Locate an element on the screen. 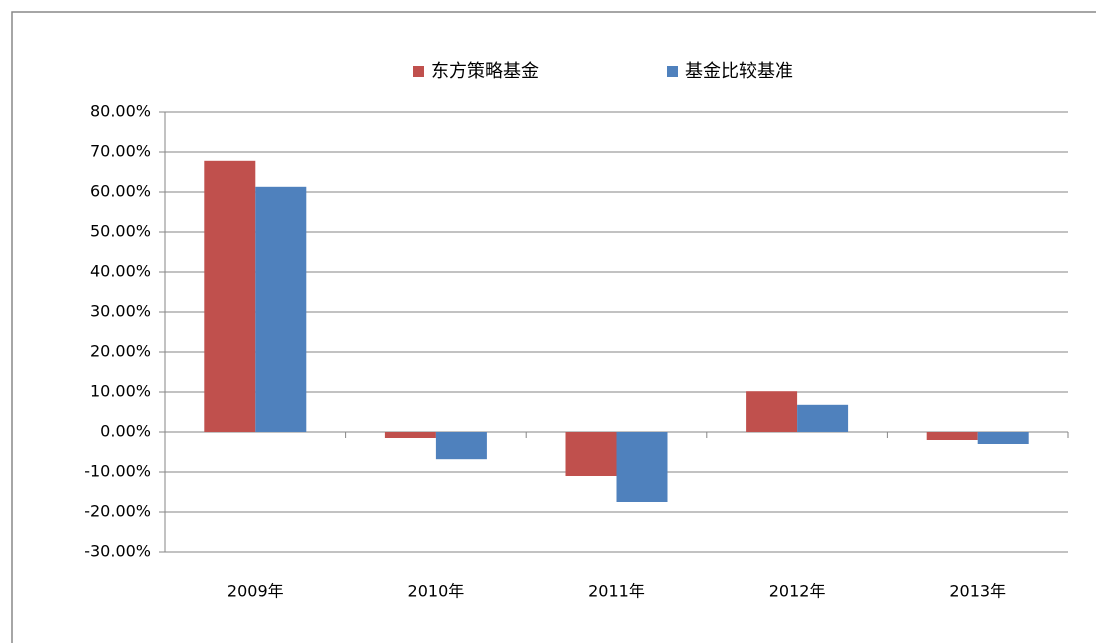 This screenshot has width=1096, height=643. y-tick-label: 20.00% is located at coordinates (120, 351).